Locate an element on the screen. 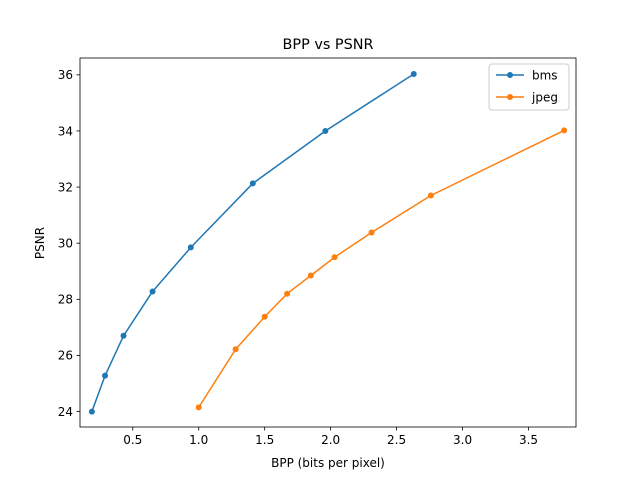  x-tick-label: 3.0 is located at coordinates (462, 440).